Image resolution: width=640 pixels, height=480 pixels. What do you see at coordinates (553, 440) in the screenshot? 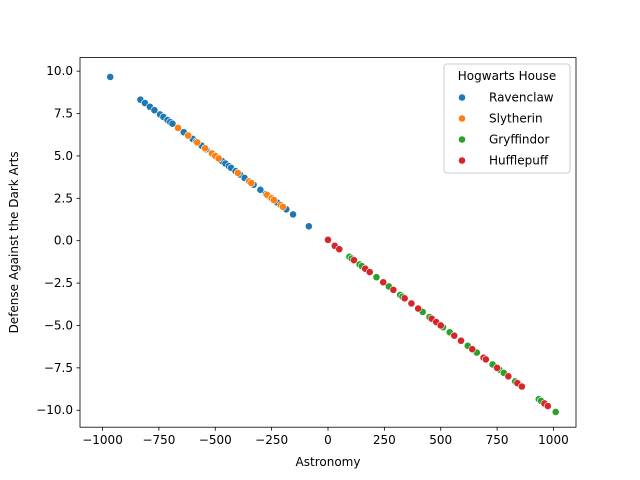
I see `x-tick-label: 1000` at bounding box center [553, 440].